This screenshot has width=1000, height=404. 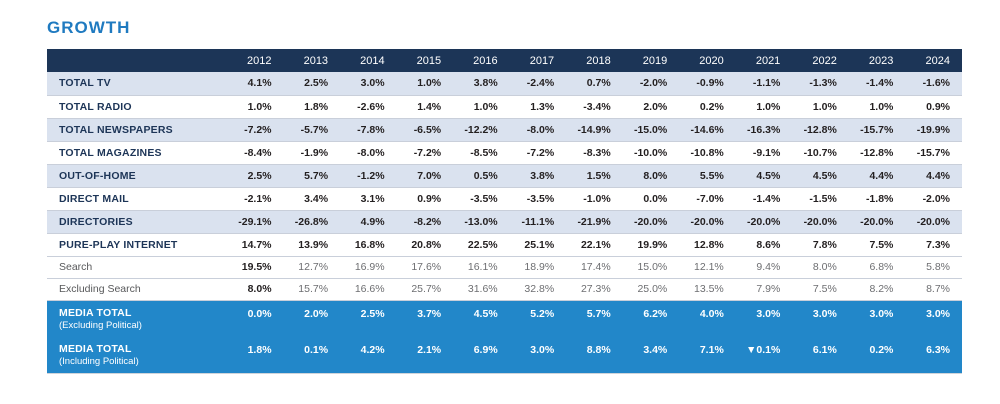 I want to click on value-cell: 4.2%, so click(x=368, y=355).